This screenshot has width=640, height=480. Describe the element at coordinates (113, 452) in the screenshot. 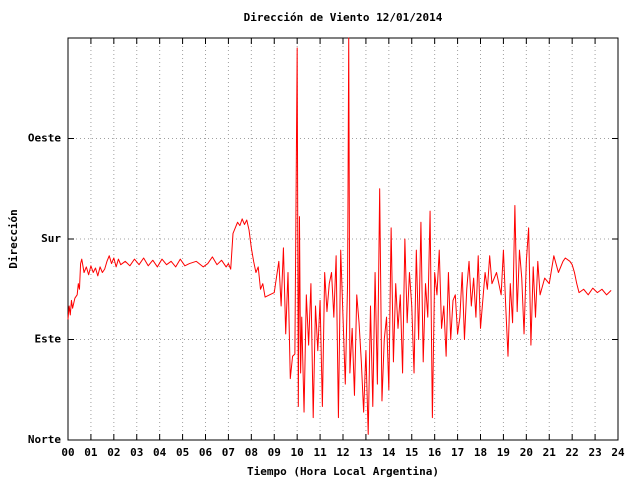

I see `x-tick-label: 02` at that location.